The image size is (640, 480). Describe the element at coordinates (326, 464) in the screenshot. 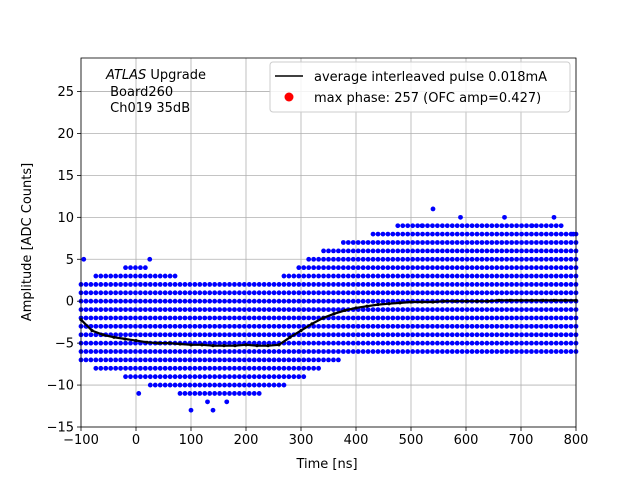

I see `x-axis-label: Time [ns]` at that location.